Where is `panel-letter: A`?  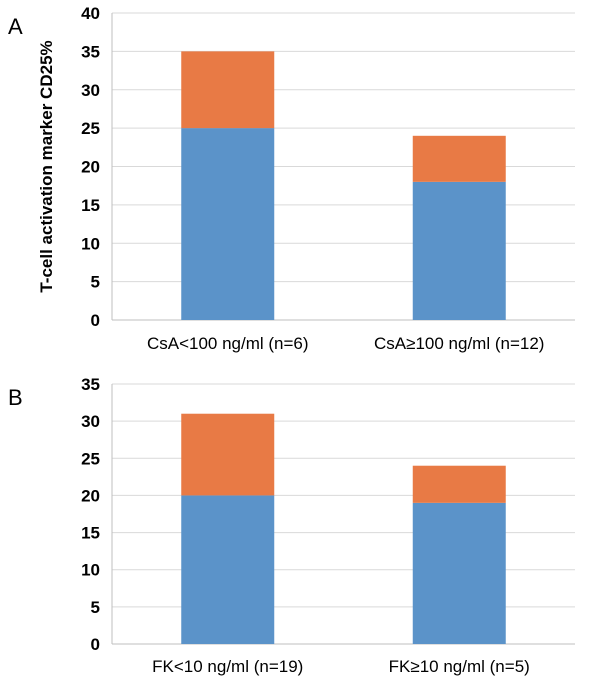
panel-letter: A is located at coordinates (15, 26).